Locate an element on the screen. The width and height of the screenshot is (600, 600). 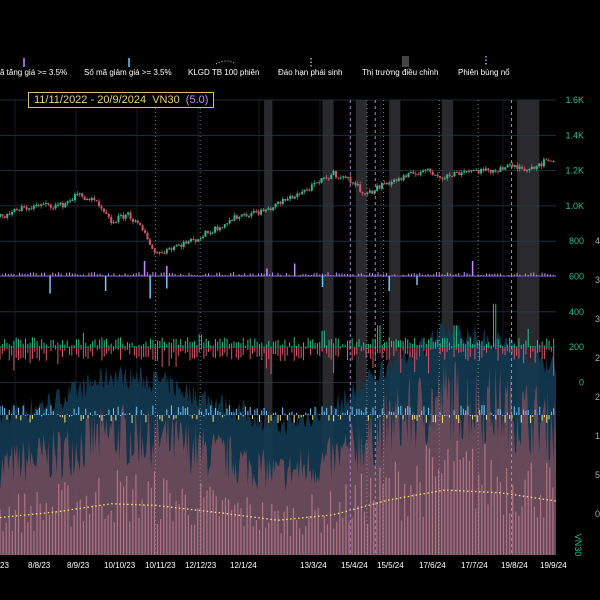
x-tick-label: 12/1/24 is located at coordinates (243, 565).